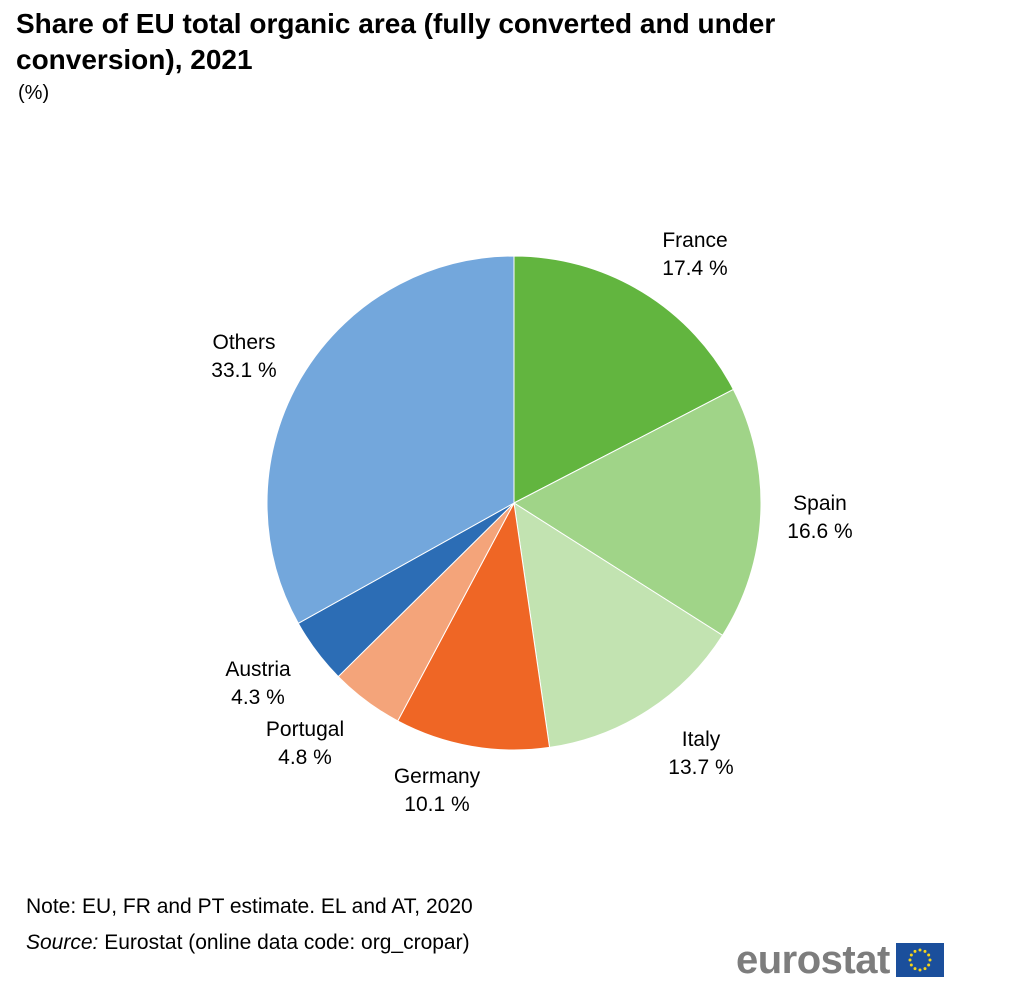 The height and width of the screenshot is (990, 1024). Describe the element at coordinates (624, 379) in the screenshot. I see `pie-slice-france` at that location.